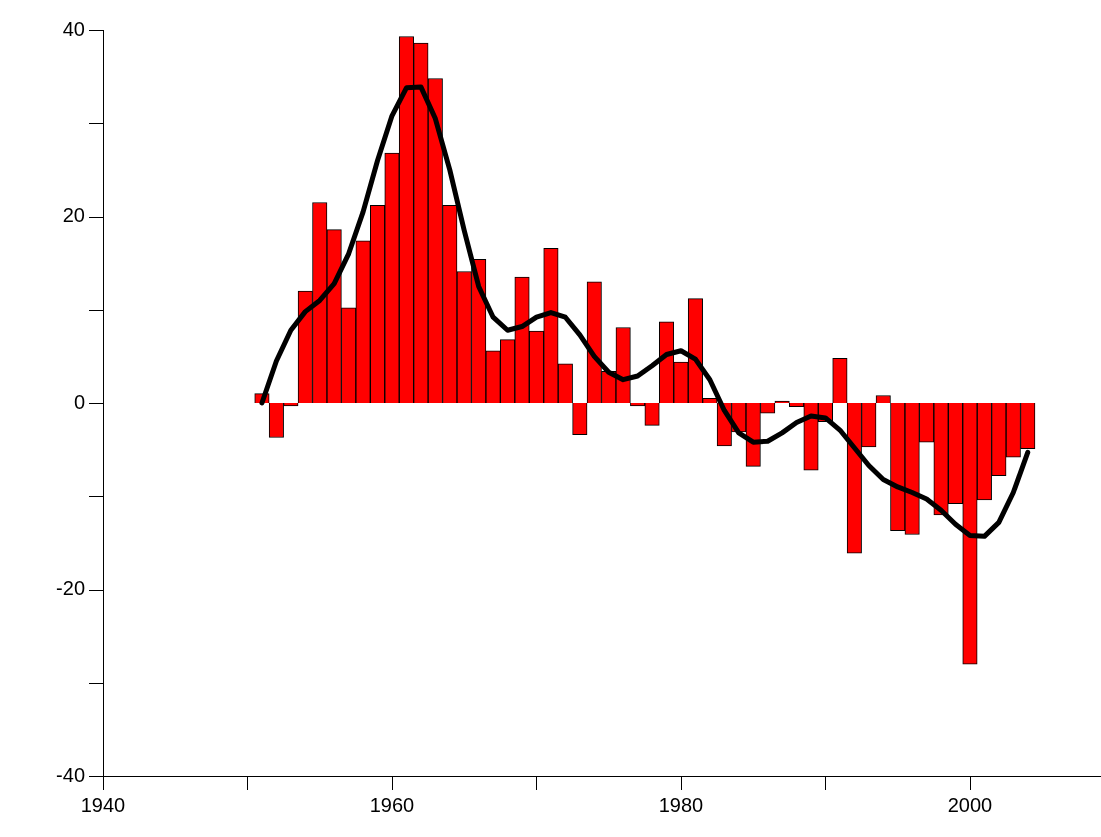  What do you see at coordinates (392, 804) in the screenshot?
I see `x-tick-label: 1960` at bounding box center [392, 804].